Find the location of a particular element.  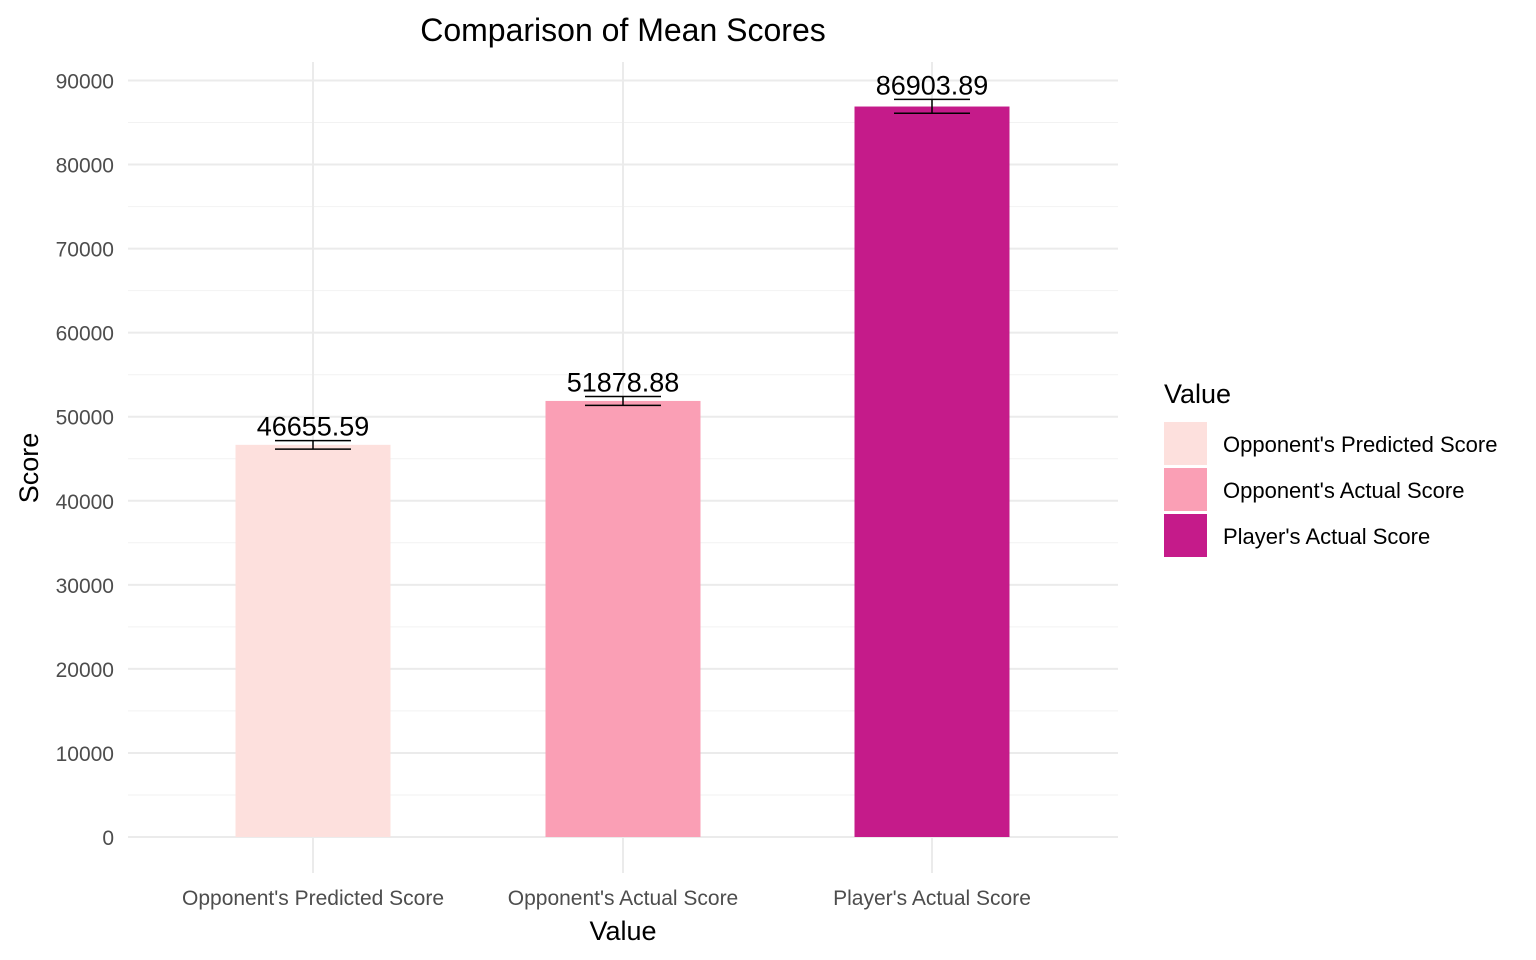

chart-title: Comparison of Mean Scores is located at coordinates (623, 30).